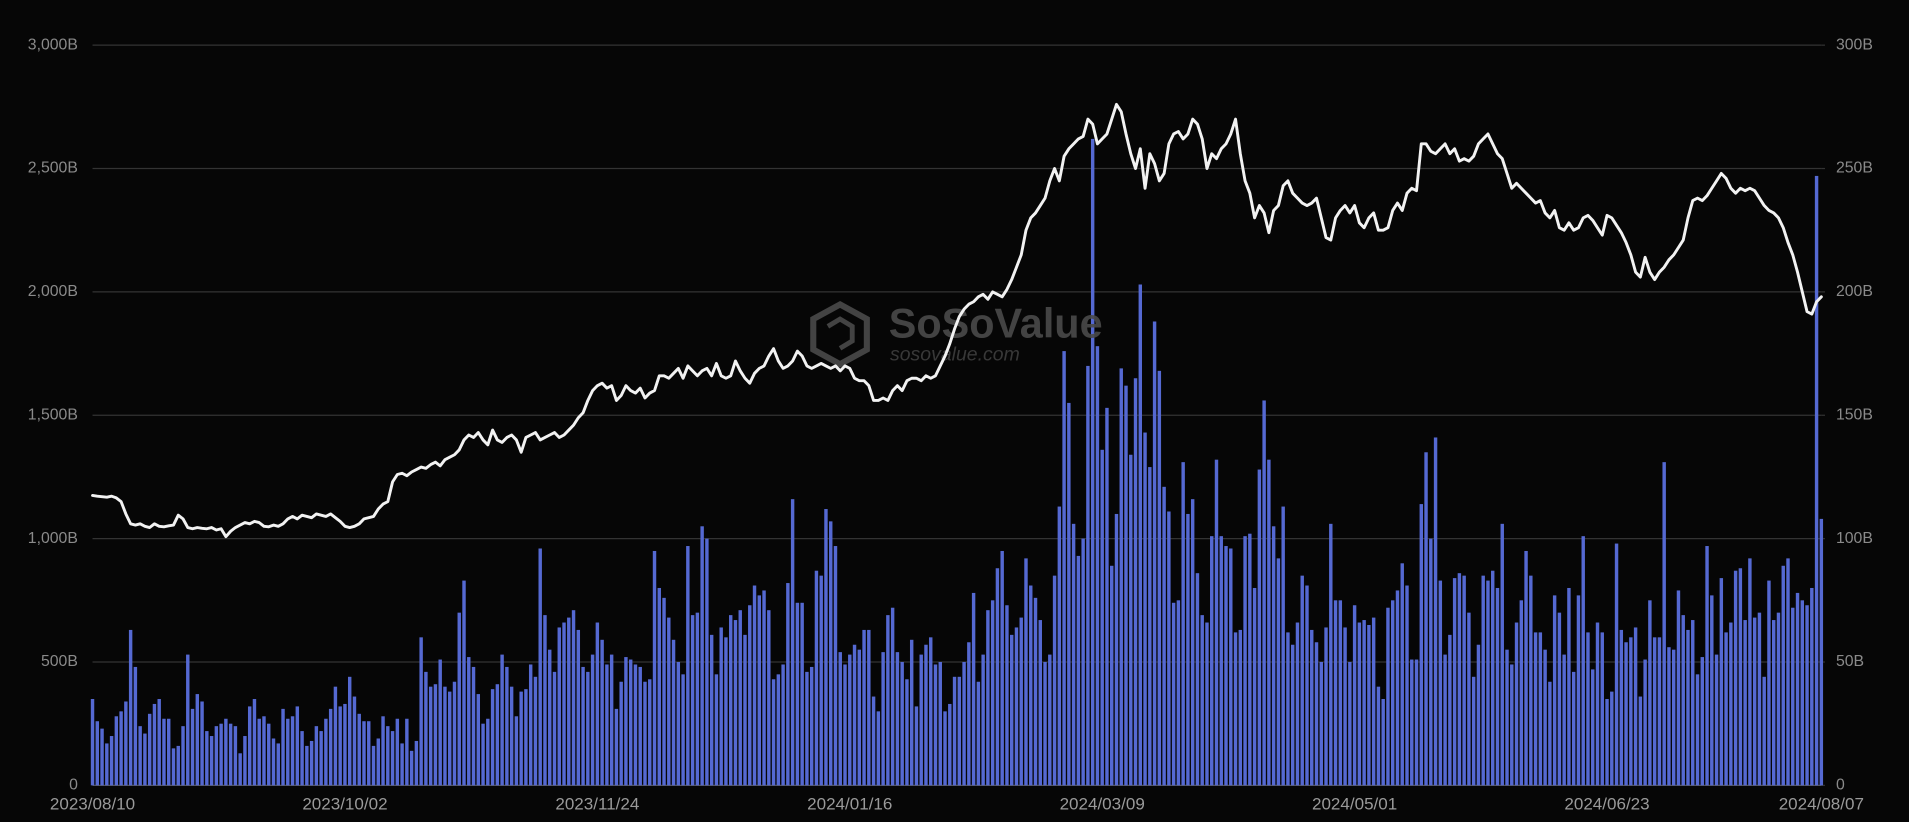  What do you see at coordinates (1854, 168) in the screenshot?
I see `y2-tick-label: 250B` at bounding box center [1854, 168].